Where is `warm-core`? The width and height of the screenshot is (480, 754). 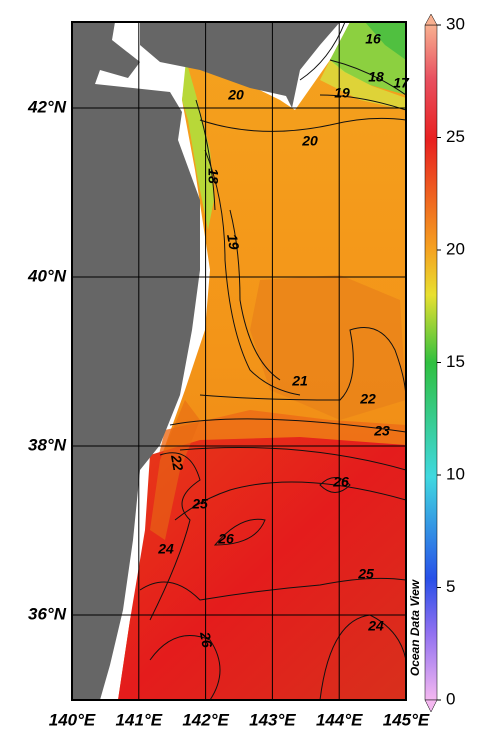
warm-core is located at coordinates (328, 347).